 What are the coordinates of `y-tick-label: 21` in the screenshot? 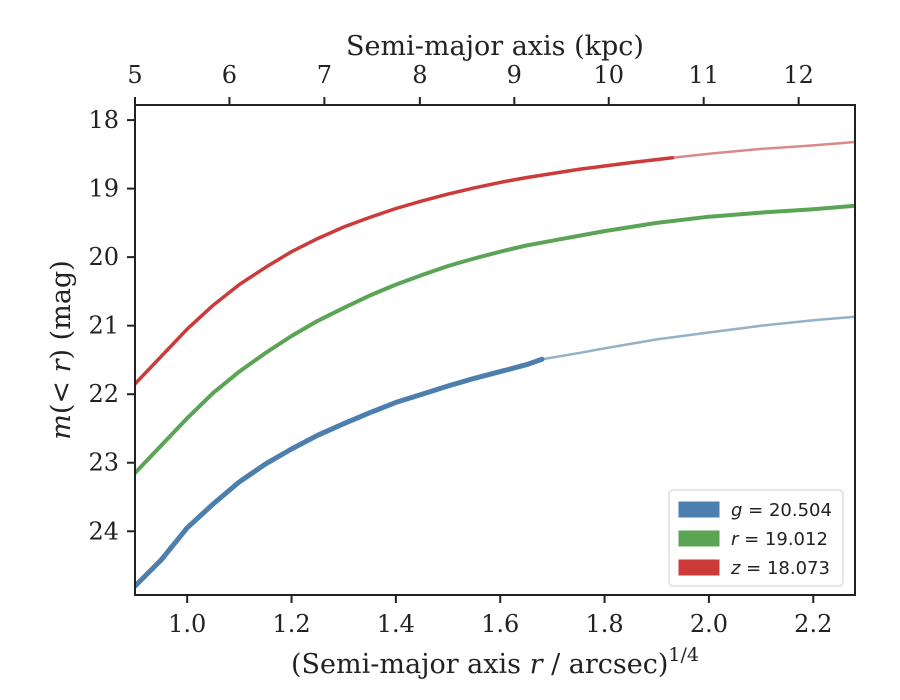 It's located at (103, 326).